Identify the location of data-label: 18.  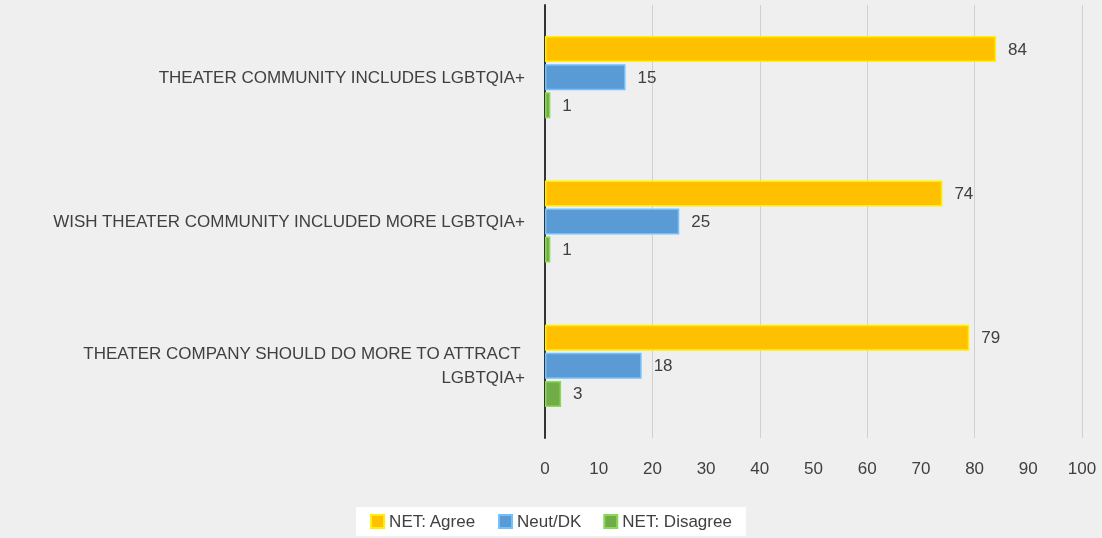
(663, 366).